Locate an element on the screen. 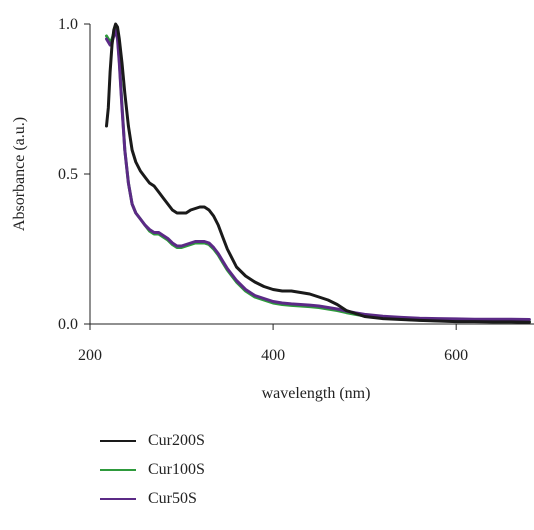  y-tick-label: 0.0 is located at coordinates (68, 324).